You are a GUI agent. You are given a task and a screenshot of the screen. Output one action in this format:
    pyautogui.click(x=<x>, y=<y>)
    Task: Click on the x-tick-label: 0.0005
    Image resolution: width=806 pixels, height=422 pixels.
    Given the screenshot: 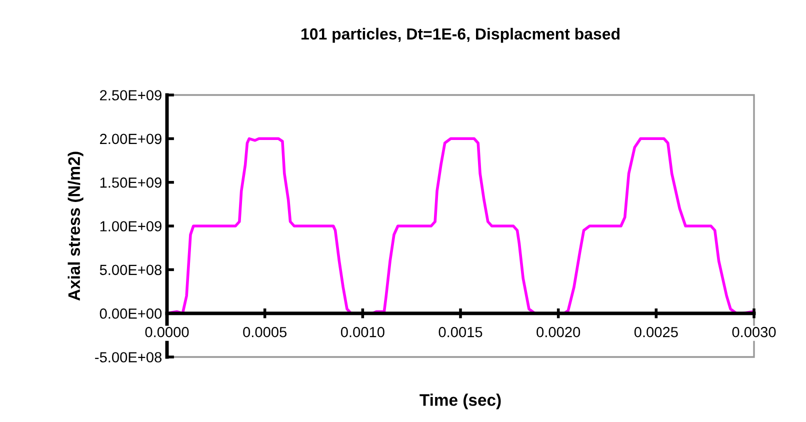 What is the action you would take?
    pyautogui.click(x=265, y=332)
    